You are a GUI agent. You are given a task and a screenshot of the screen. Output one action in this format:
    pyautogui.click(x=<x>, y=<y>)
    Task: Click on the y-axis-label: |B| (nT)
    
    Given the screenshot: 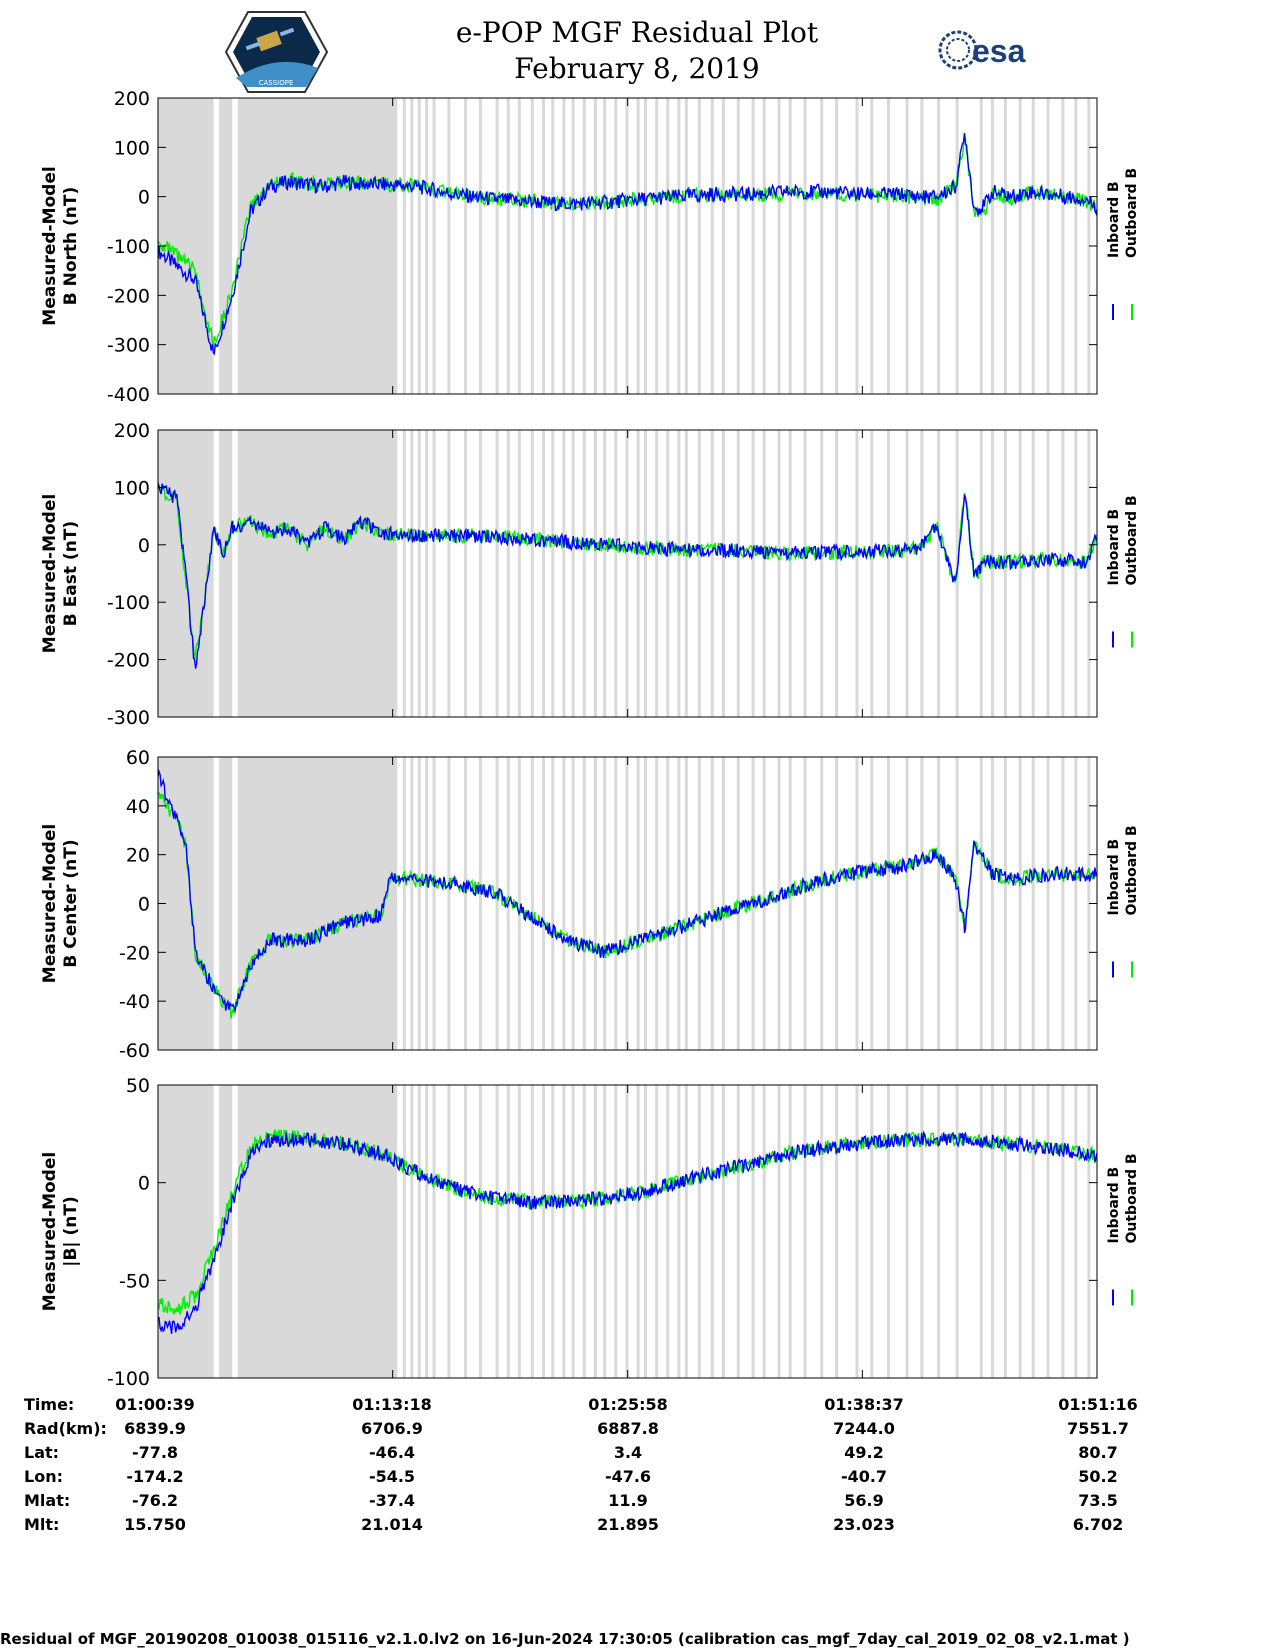 What is the action you would take?
    pyautogui.click(x=71, y=1231)
    